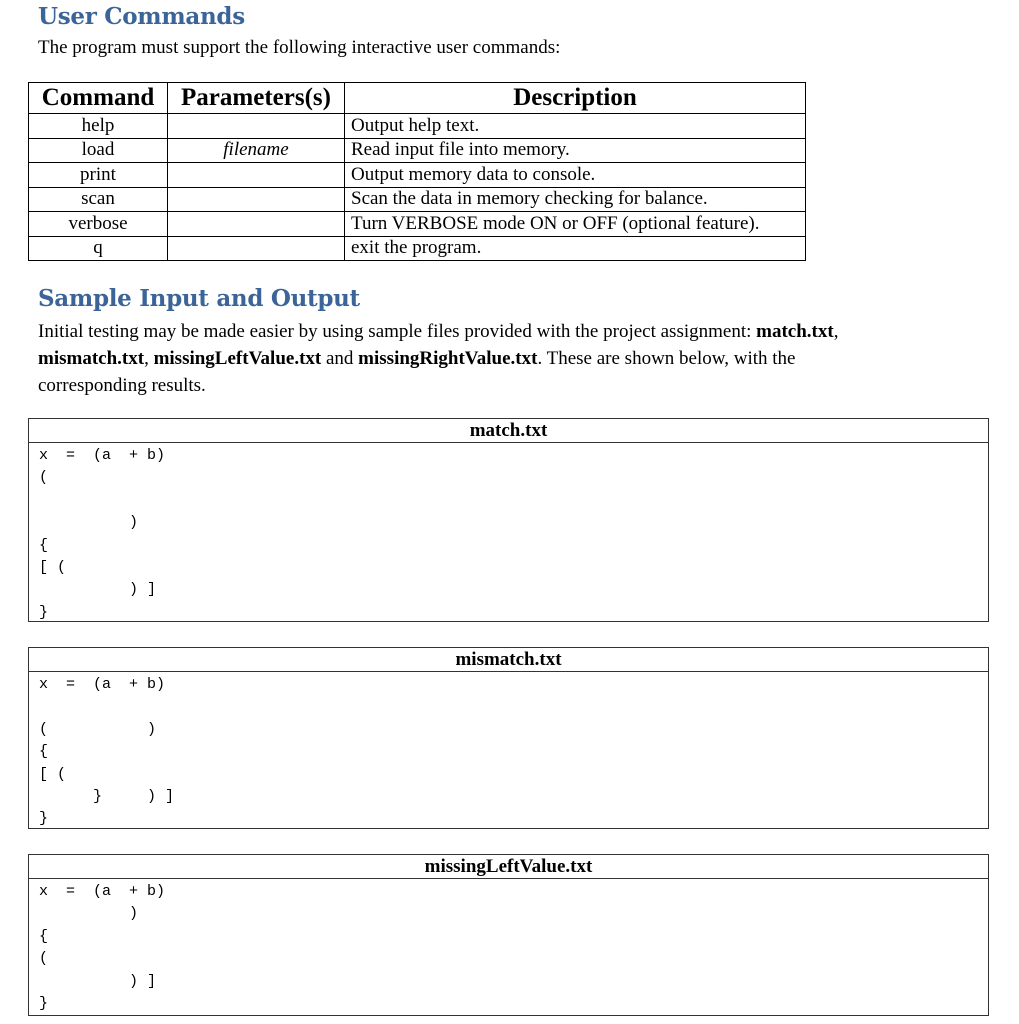 This screenshot has width=1019, height=1024. I want to click on cell-command: q, so click(98, 248).